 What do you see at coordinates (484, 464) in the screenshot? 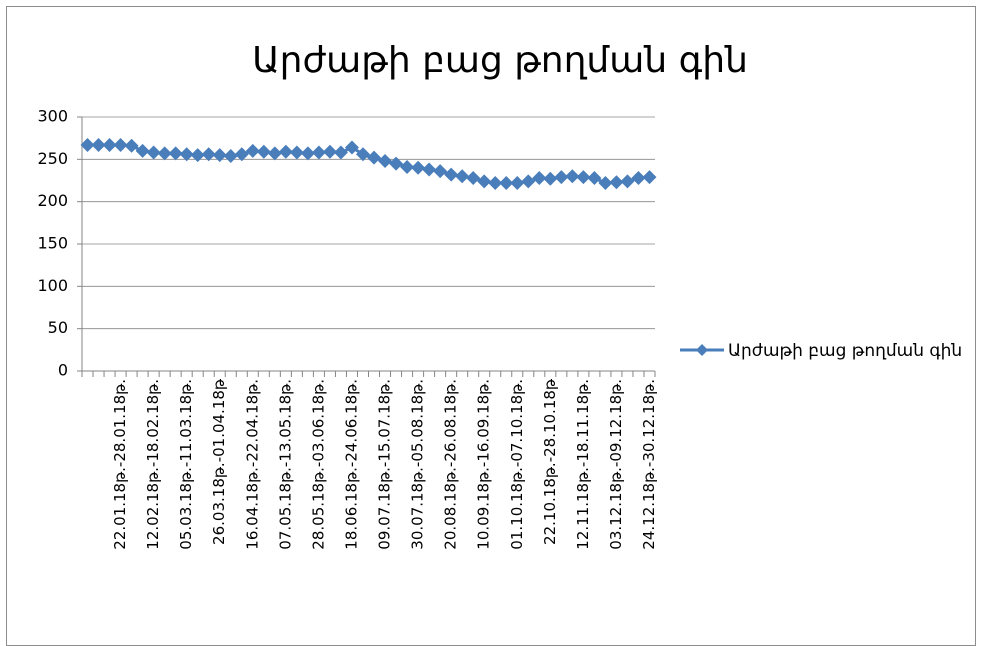
I see `x-tick-label: 10.09.18թ.-16.09.18թ.` at bounding box center [484, 464].